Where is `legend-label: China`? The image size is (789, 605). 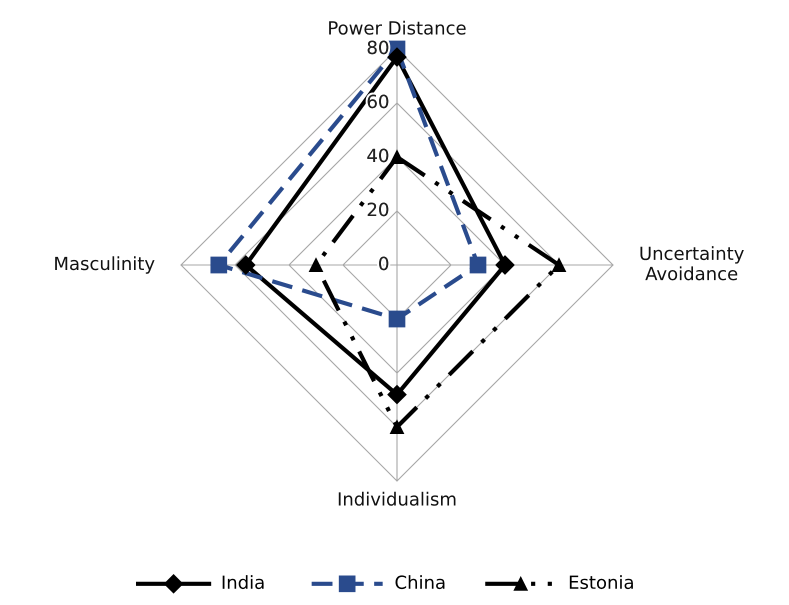 legend-label: China is located at coordinates (420, 582).